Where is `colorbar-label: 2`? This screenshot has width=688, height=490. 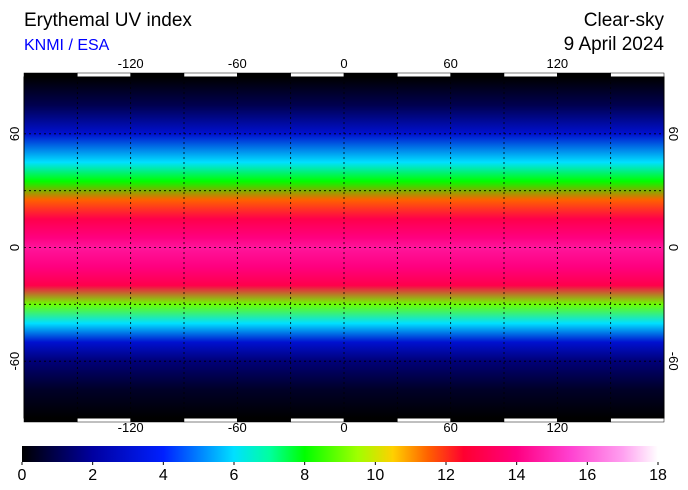 colorbar-label: 2 is located at coordinates (92, 475).